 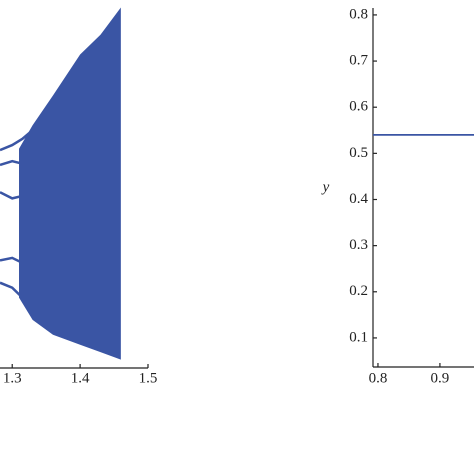 I want to click on x-tick-label: 1.5, so click(x=148, y=378).